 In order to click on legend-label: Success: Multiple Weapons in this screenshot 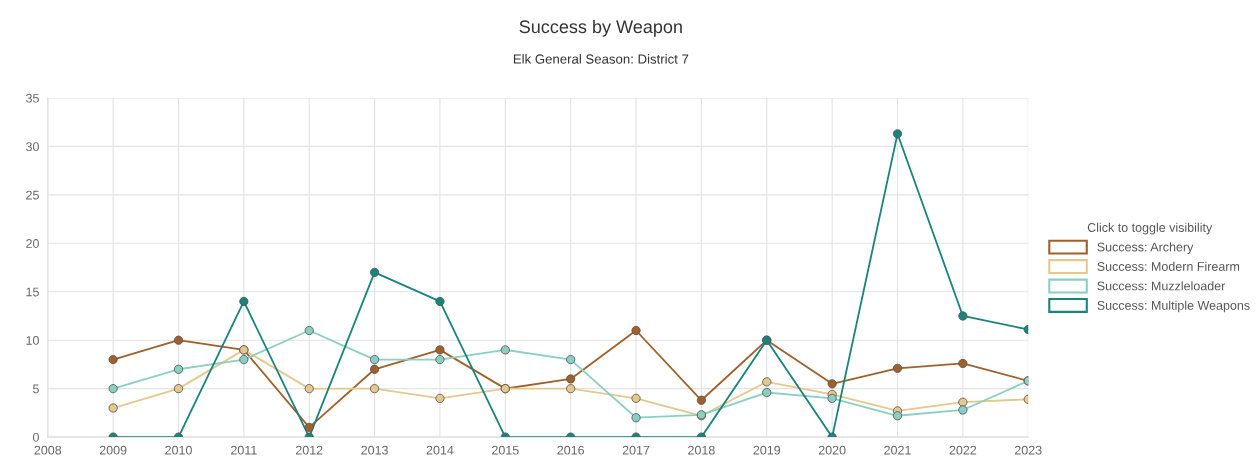, I will do `click(1173, 306)`.